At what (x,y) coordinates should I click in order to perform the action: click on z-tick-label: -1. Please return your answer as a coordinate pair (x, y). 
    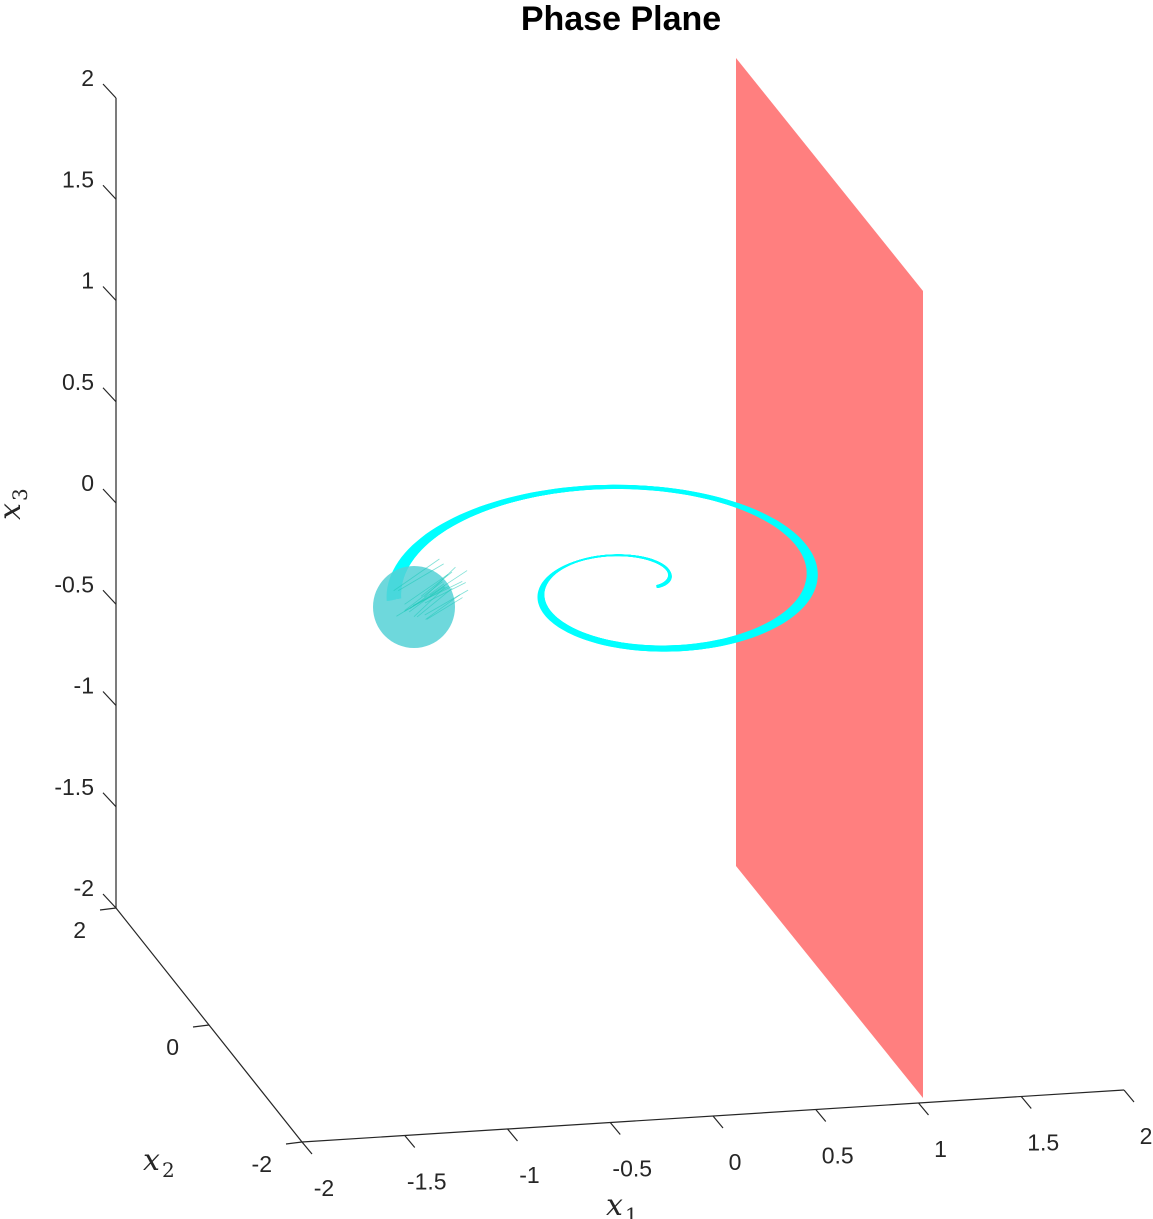
    Looking at the image, I should click on (84, 686).